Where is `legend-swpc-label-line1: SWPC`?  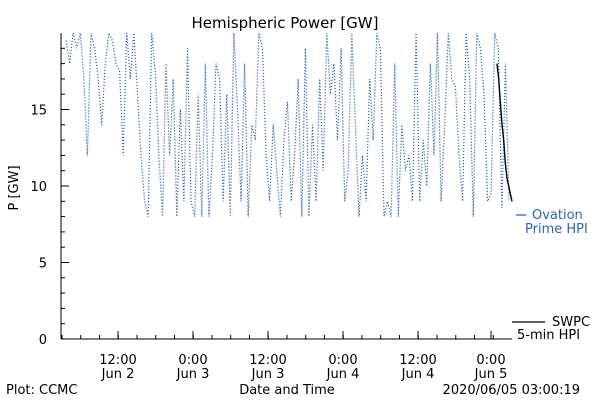
legend-swpc-label-line1: SWPC is located at coordinates (571, 322).